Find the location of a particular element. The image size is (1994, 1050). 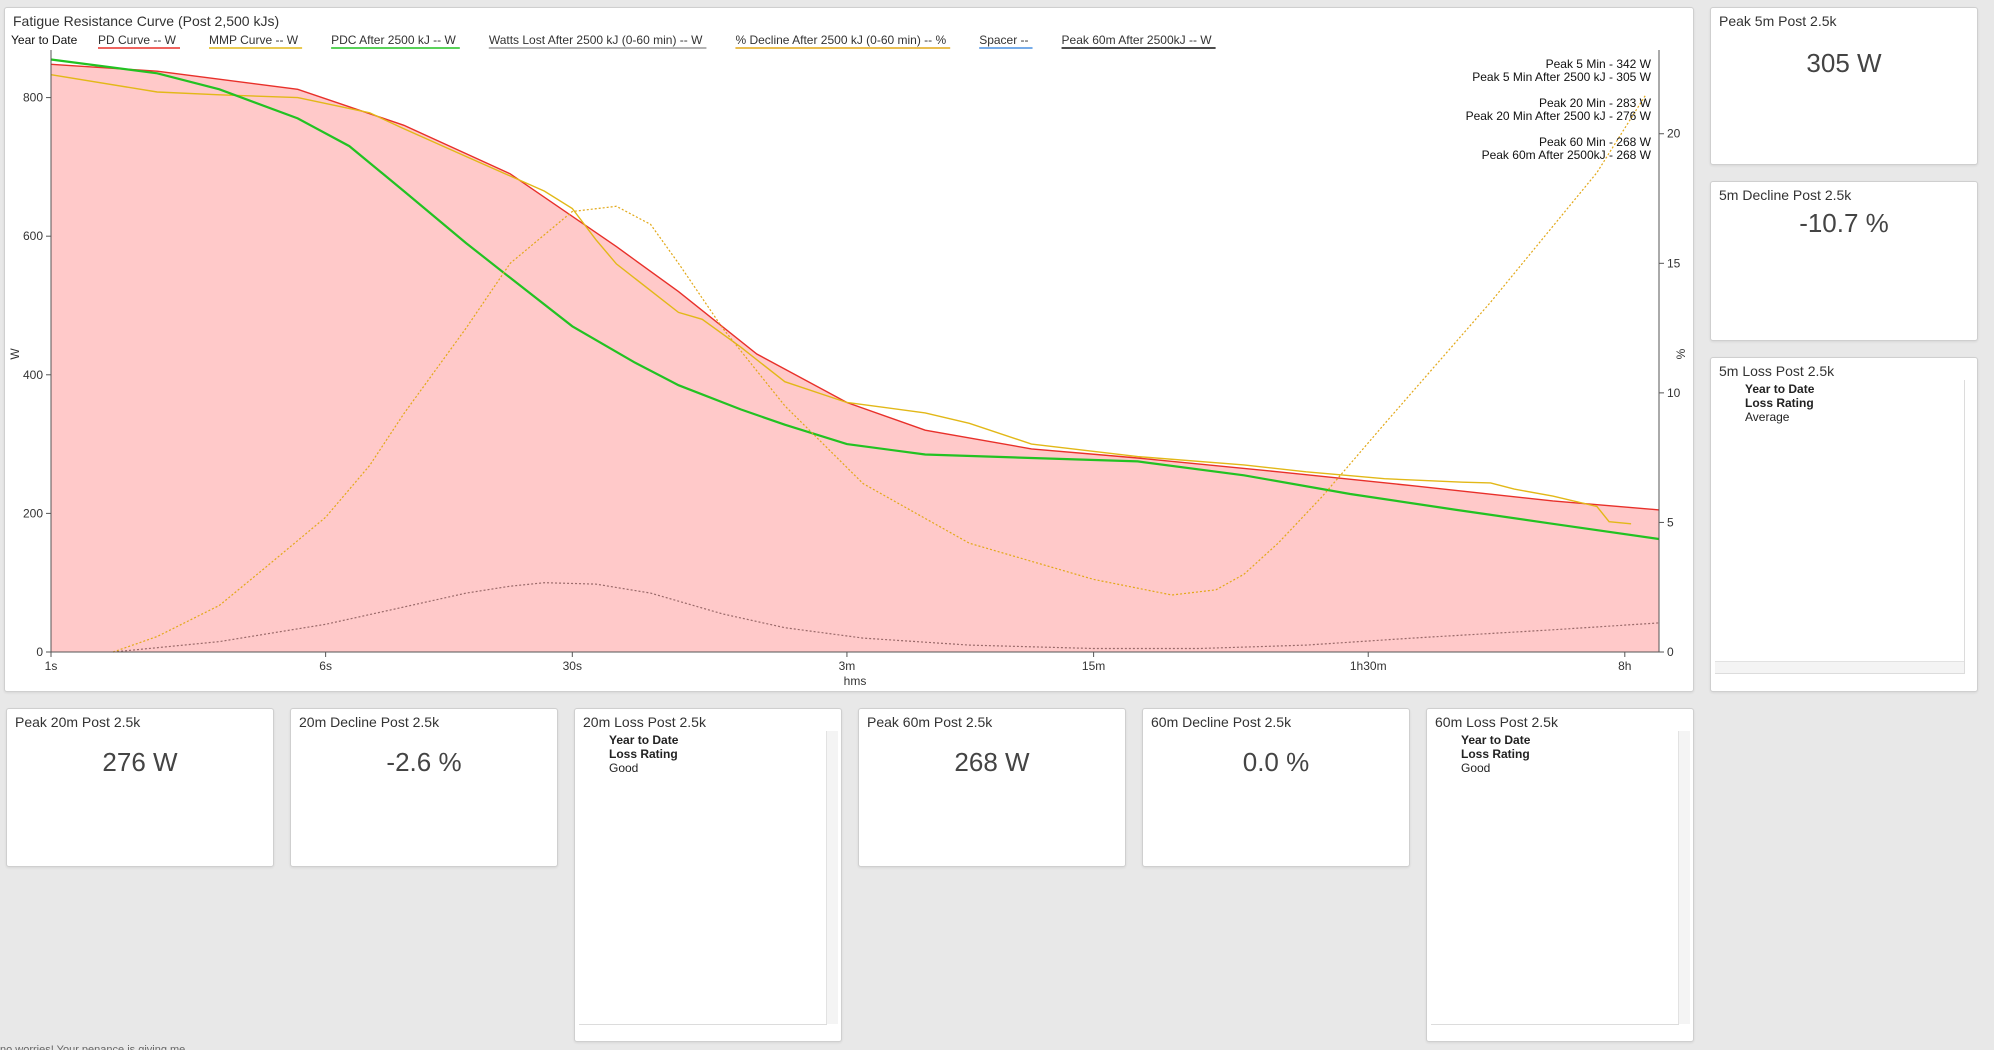

status-bar-text: no worries! Your penance is giving me is located at coordinates (93, 1047).